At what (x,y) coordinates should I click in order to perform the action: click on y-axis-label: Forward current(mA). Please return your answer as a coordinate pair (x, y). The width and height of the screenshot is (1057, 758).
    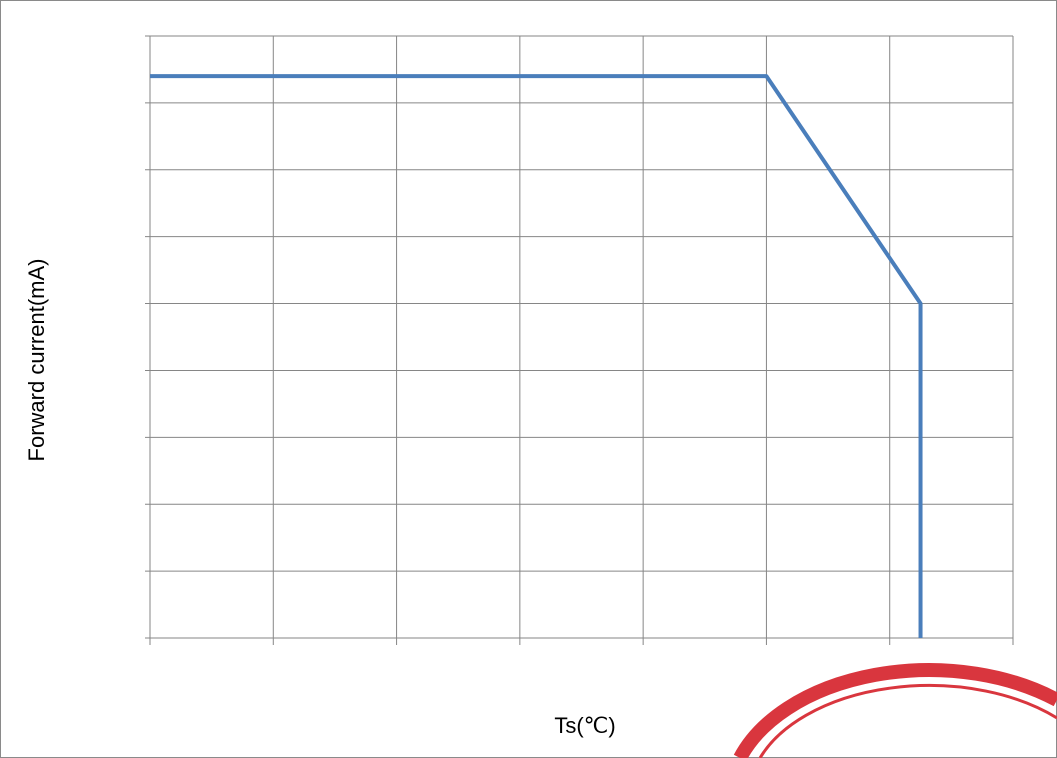
    Looking at the image, I should click on (36, 360).